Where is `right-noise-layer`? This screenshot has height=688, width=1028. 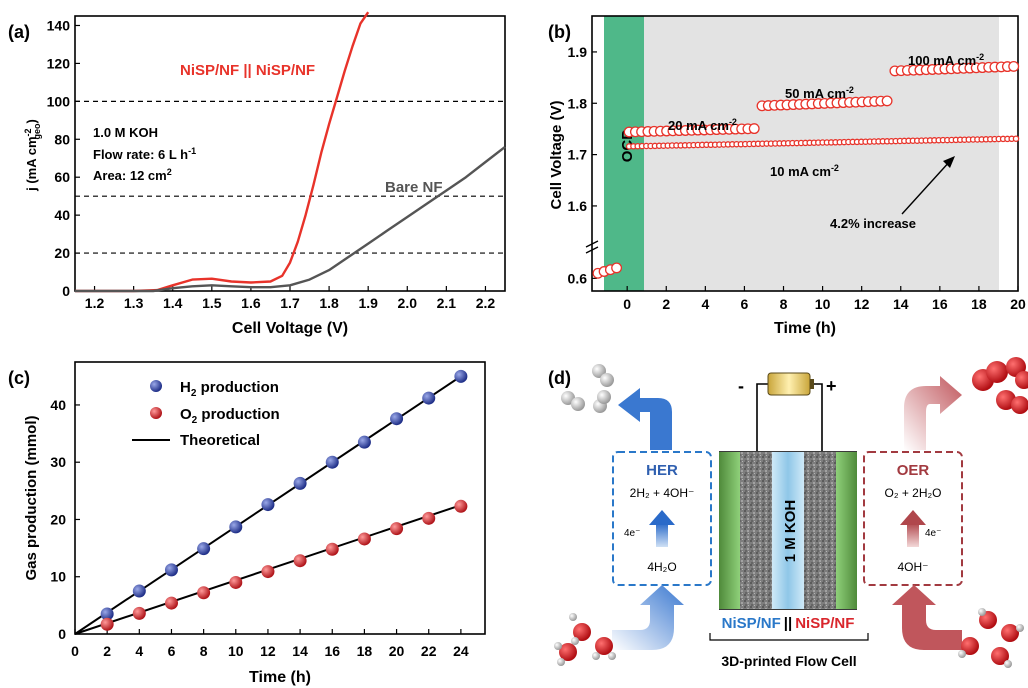 right-noise-layer is located at coordinates (820, 530).